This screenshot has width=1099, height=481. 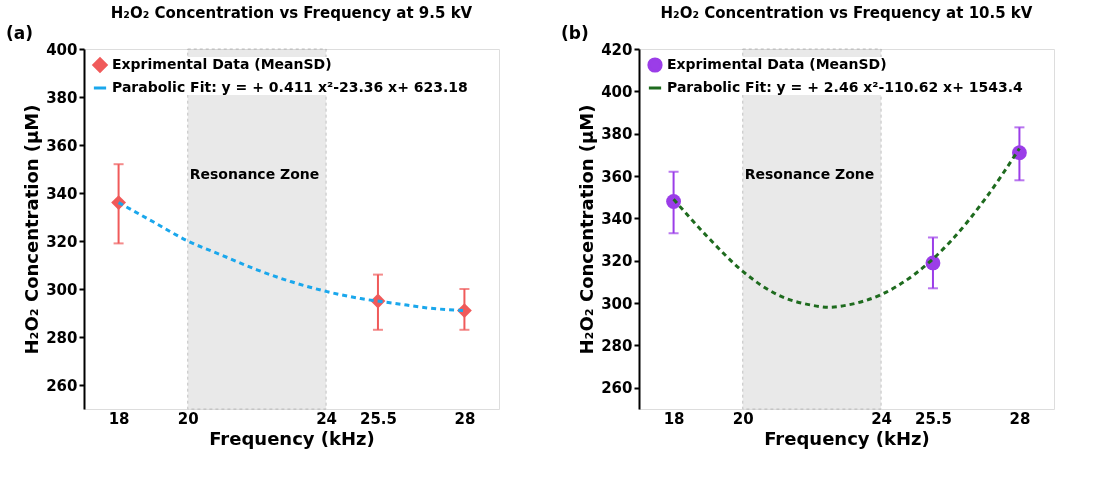 I want to click on chart-title: H₂O₂ Concentration vs Frequency at 9.5 kV, so click(x=291, y=13).